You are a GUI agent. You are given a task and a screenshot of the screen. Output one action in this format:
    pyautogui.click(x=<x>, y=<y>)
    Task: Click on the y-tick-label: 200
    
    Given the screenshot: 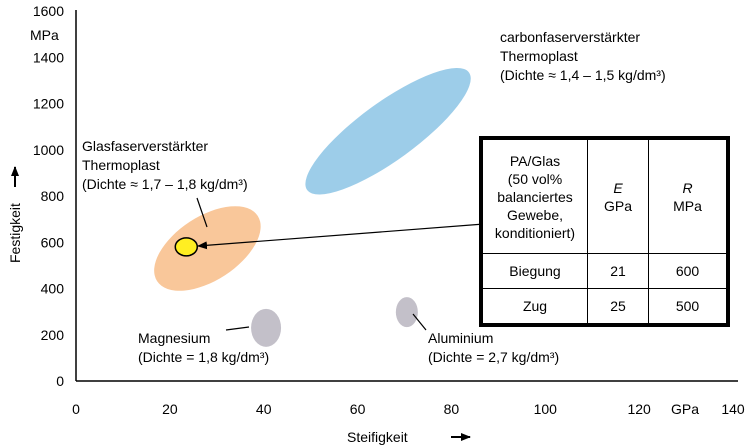 What is the action you would take?
    pyautogui.click(x=53, y=335)
    